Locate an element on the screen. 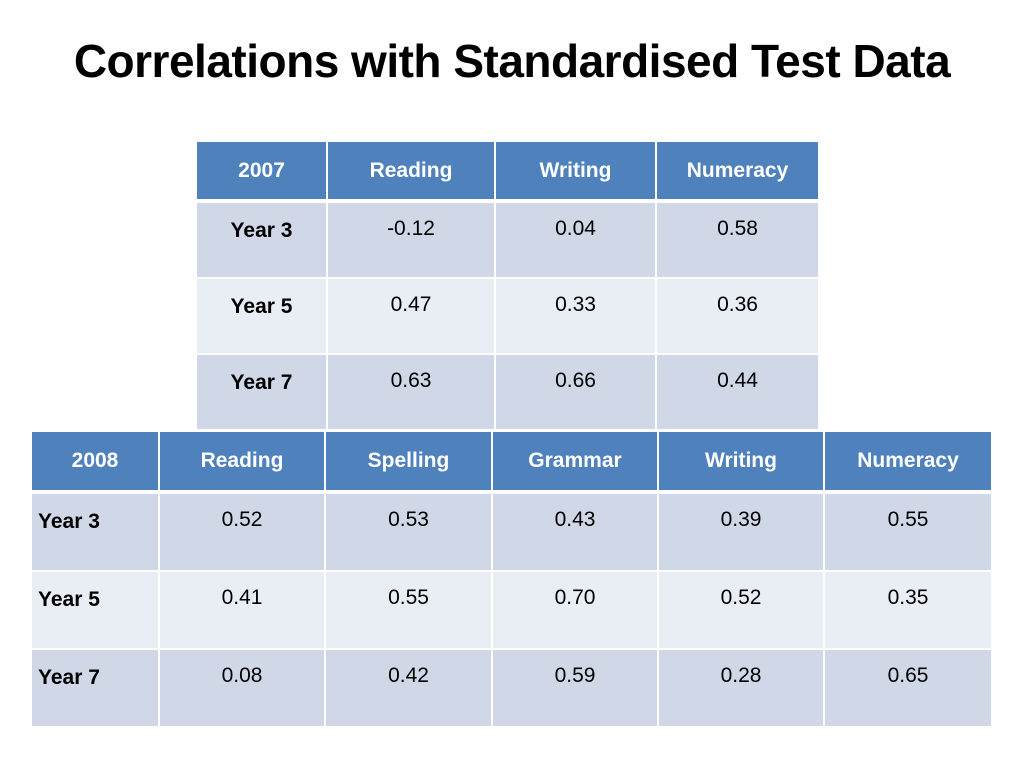 The width and height of the screenshot is (1024, 768). table-row: Year 3 0.52 0.53 0.43 0.39 0.55 is located at coordinates (511, 531).